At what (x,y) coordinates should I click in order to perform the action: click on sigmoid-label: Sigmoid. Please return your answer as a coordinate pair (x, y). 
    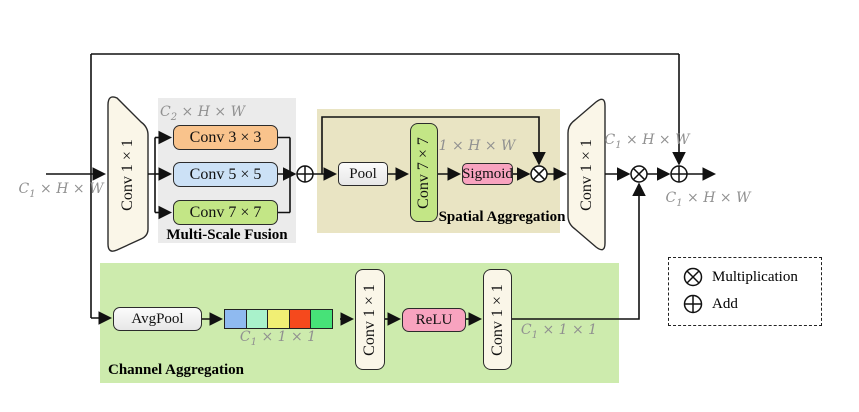
    Looking at the image, I should click on (487, 173).